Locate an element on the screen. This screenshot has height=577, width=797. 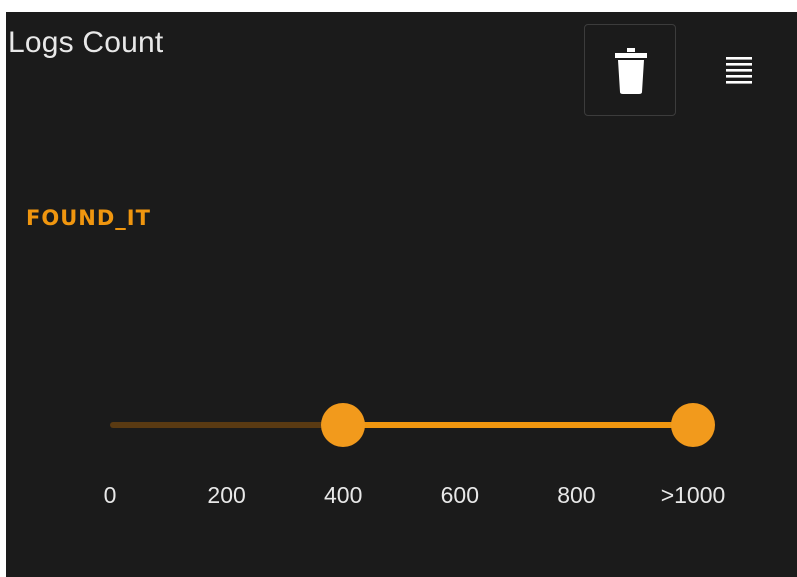
page-title: Logs Count is located at coordinates (86, 42).